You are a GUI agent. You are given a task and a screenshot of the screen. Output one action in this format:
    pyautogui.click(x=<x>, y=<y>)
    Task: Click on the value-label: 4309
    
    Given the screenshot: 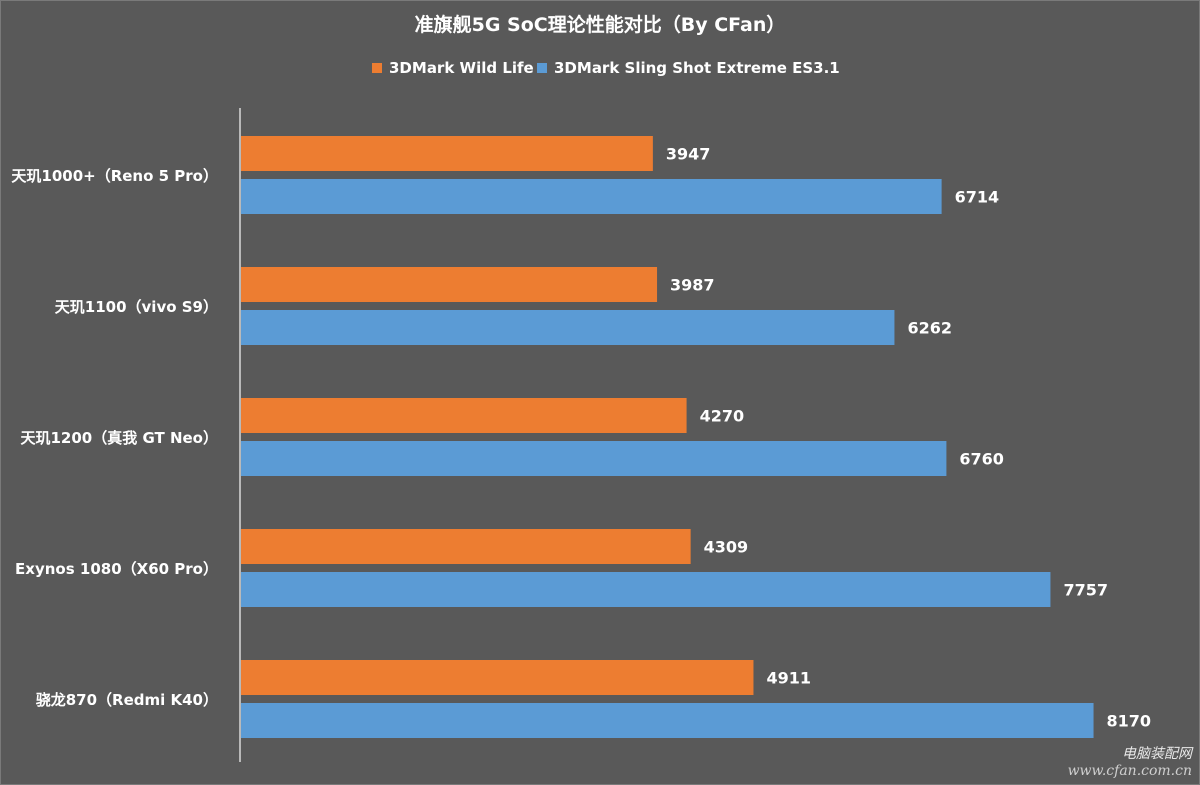 What is the action you would take?
    pyautogui.click(x=726, y=547)
    